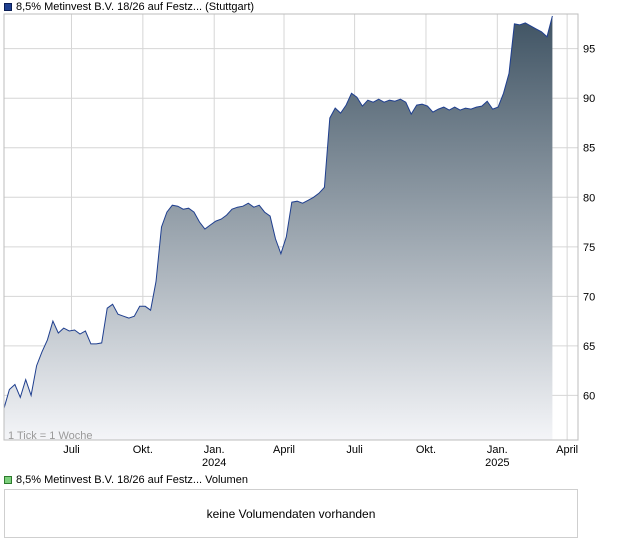 This screenshot has height=546, width=620. What do you see at coordinates (589, 347) in the screenshot?
I see `y-tick-label: 65` at bounding box center [589, 347].